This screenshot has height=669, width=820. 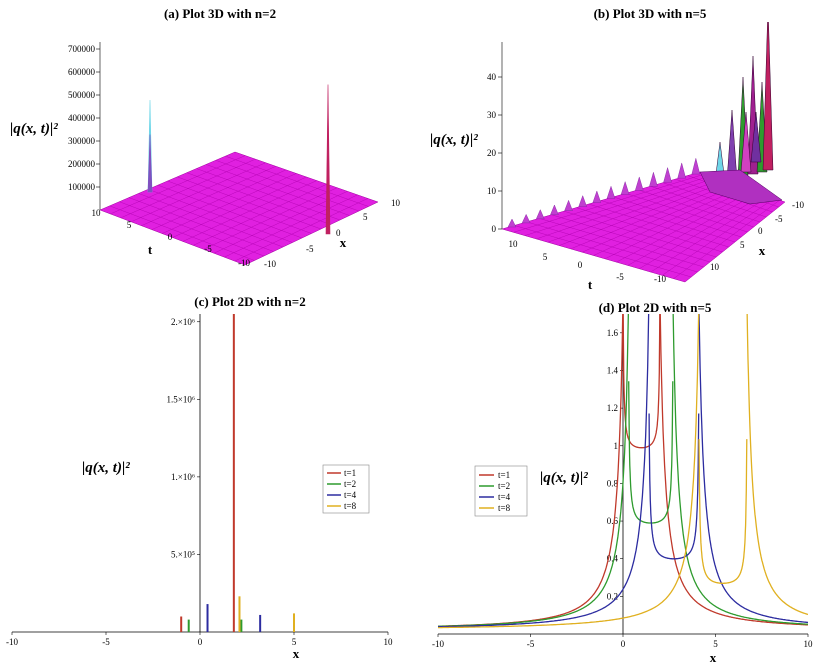 What do you see at coordinates (612, 408) in the screenshot?
I see `y-tick-label: 1.2` at bounding box center [612, 408].